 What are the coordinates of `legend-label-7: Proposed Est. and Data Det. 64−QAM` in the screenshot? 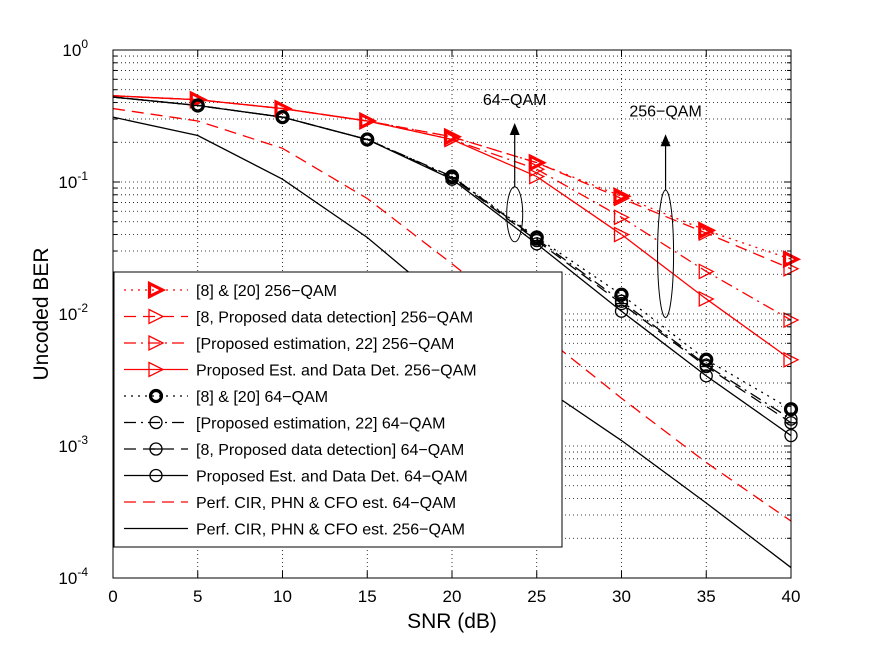 It's located at (332, 477).